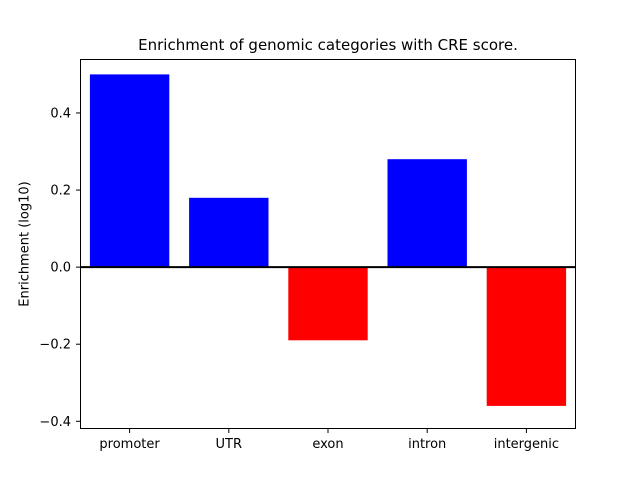 The image size is (640, 480). What do you see at coordinates (60, 268) in the screenshot?
I see `y-tick-label: 0.0` at bounding box center [60, 268].